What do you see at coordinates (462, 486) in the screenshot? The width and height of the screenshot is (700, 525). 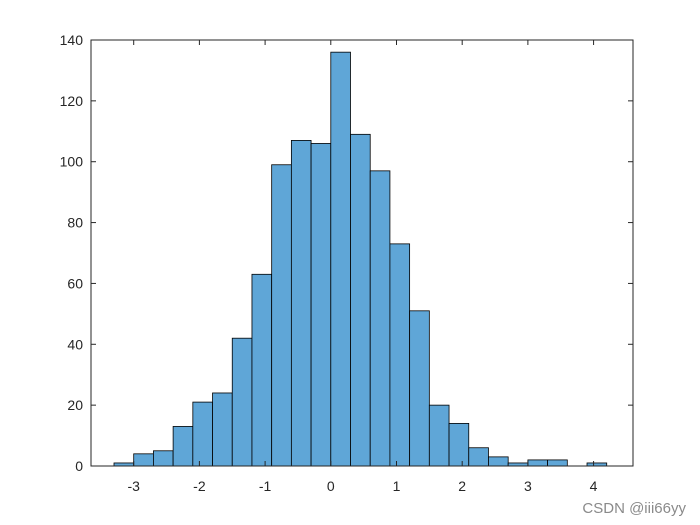 I see `x-tick-label: 2` at bounding box center [462, 486].